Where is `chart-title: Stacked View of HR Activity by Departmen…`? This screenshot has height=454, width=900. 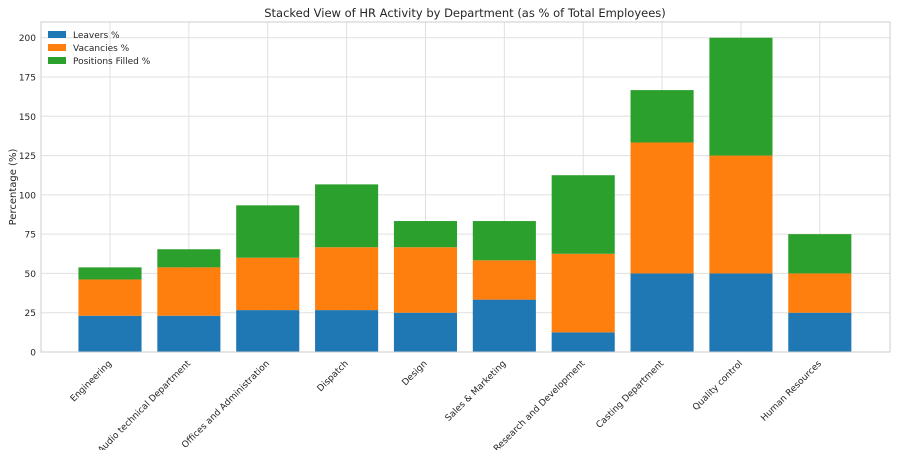 chart-title: Stacked View of HR Activity by Departmen… is located at coordinates (465, 13).